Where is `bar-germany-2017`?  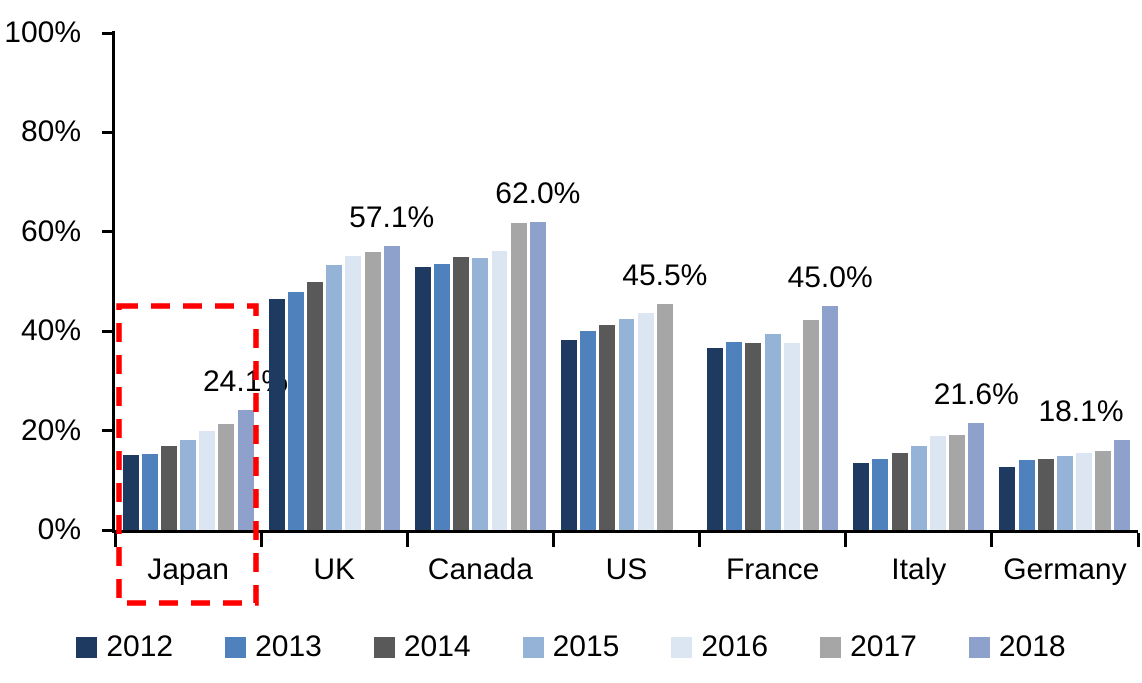 bar-germany-2017 is located at coordinates (1103, 490).